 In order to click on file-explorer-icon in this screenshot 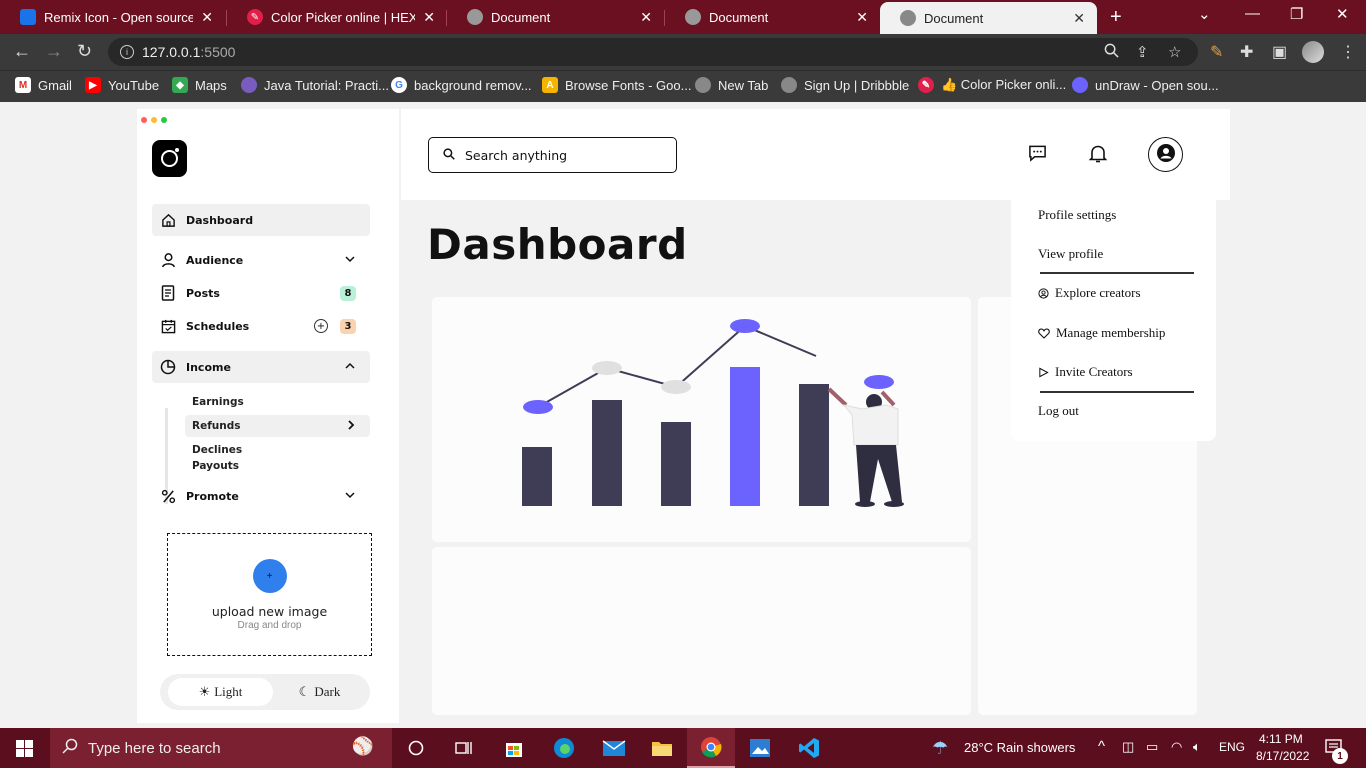, I will do `click(662, 748)`.